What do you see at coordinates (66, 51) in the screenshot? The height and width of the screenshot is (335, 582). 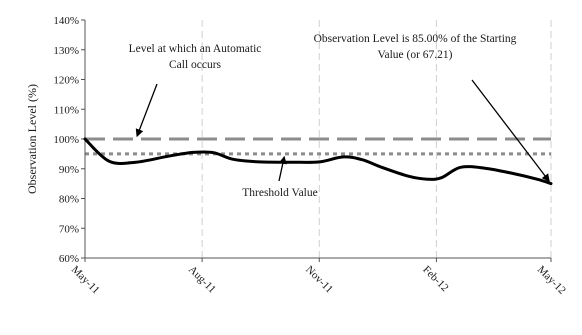 I see `y-tick-label: 130%` at bounding box center [66, 51].